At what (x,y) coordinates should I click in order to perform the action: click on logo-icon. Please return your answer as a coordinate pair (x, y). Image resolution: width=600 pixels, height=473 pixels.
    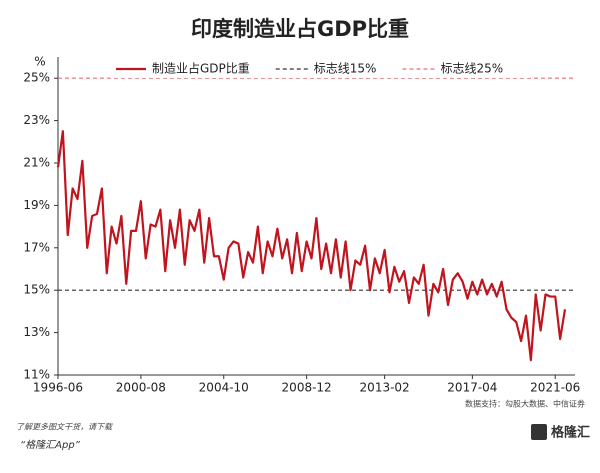
    Looking at the image, I should click on (539, 432).